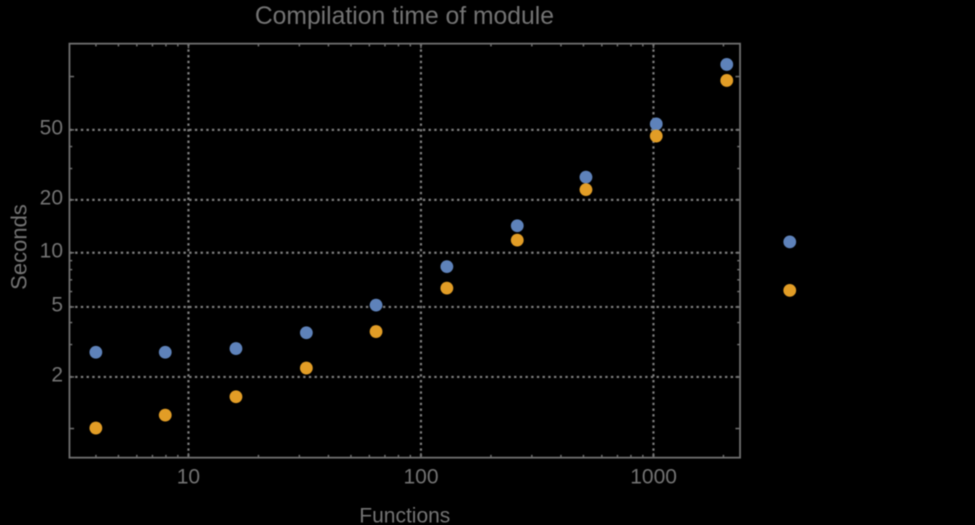 This screenshot has height=525, width=975. What do you see at coordinates (404, 16) in the screenshot?
I see `svg-text: Compilation time of module` at bounding box center [404, 16].